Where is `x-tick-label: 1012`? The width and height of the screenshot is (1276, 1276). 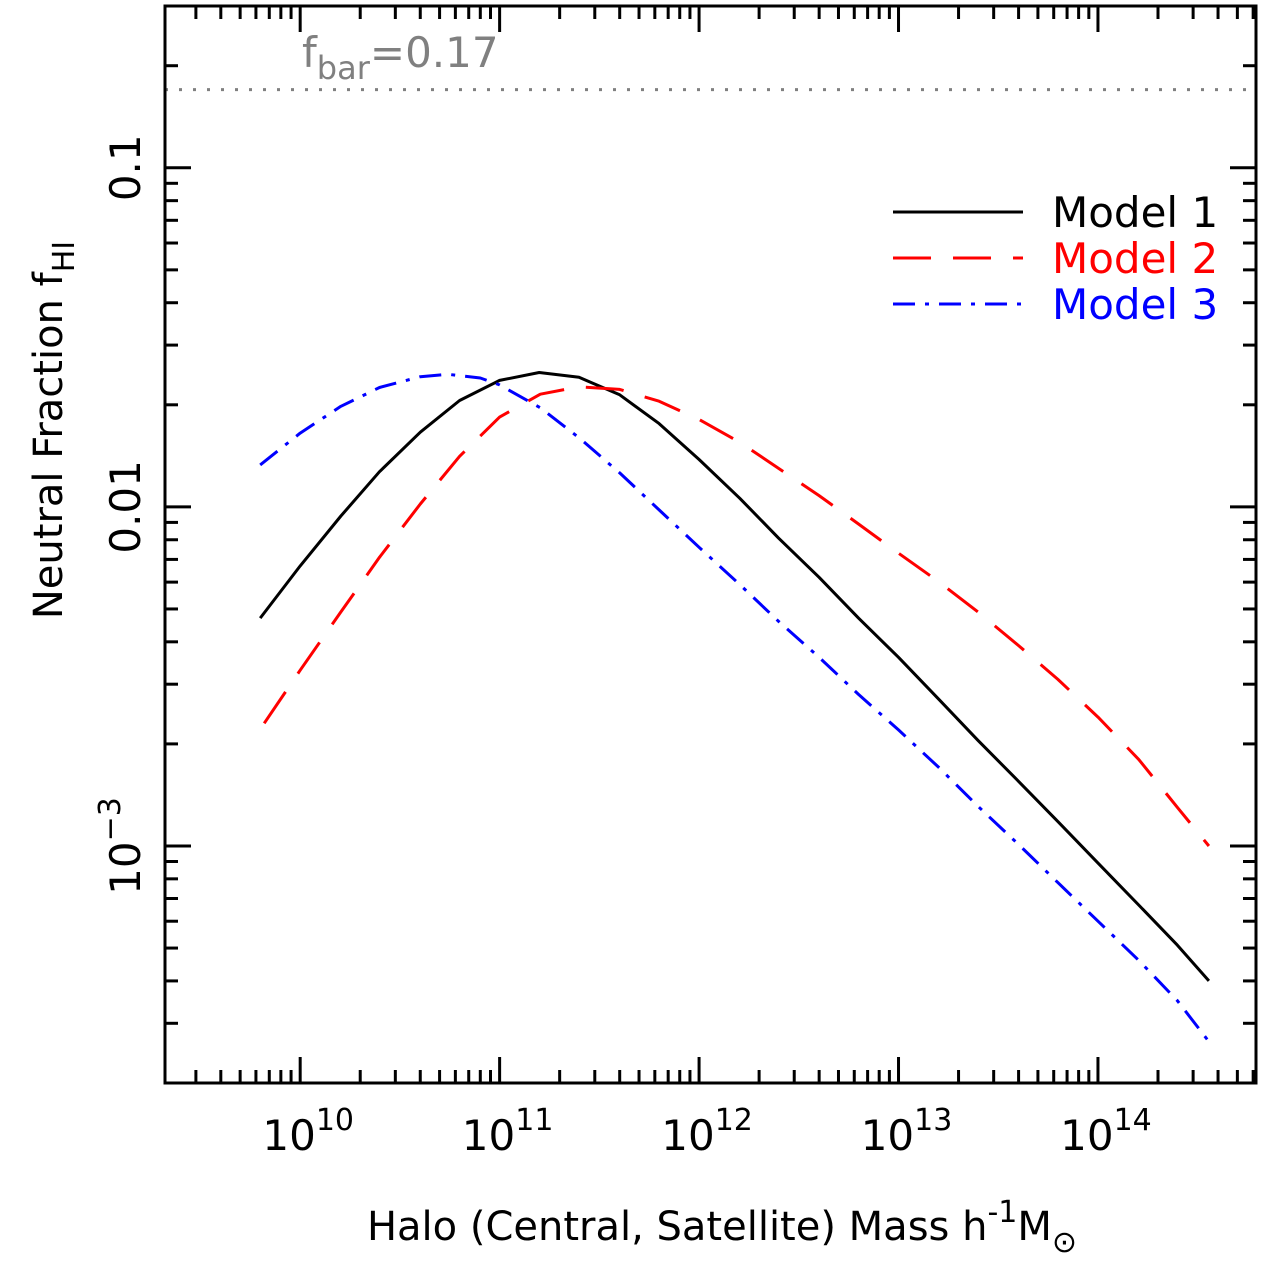
x-tick-label: 1012 is located at coordinates (707, 1131).